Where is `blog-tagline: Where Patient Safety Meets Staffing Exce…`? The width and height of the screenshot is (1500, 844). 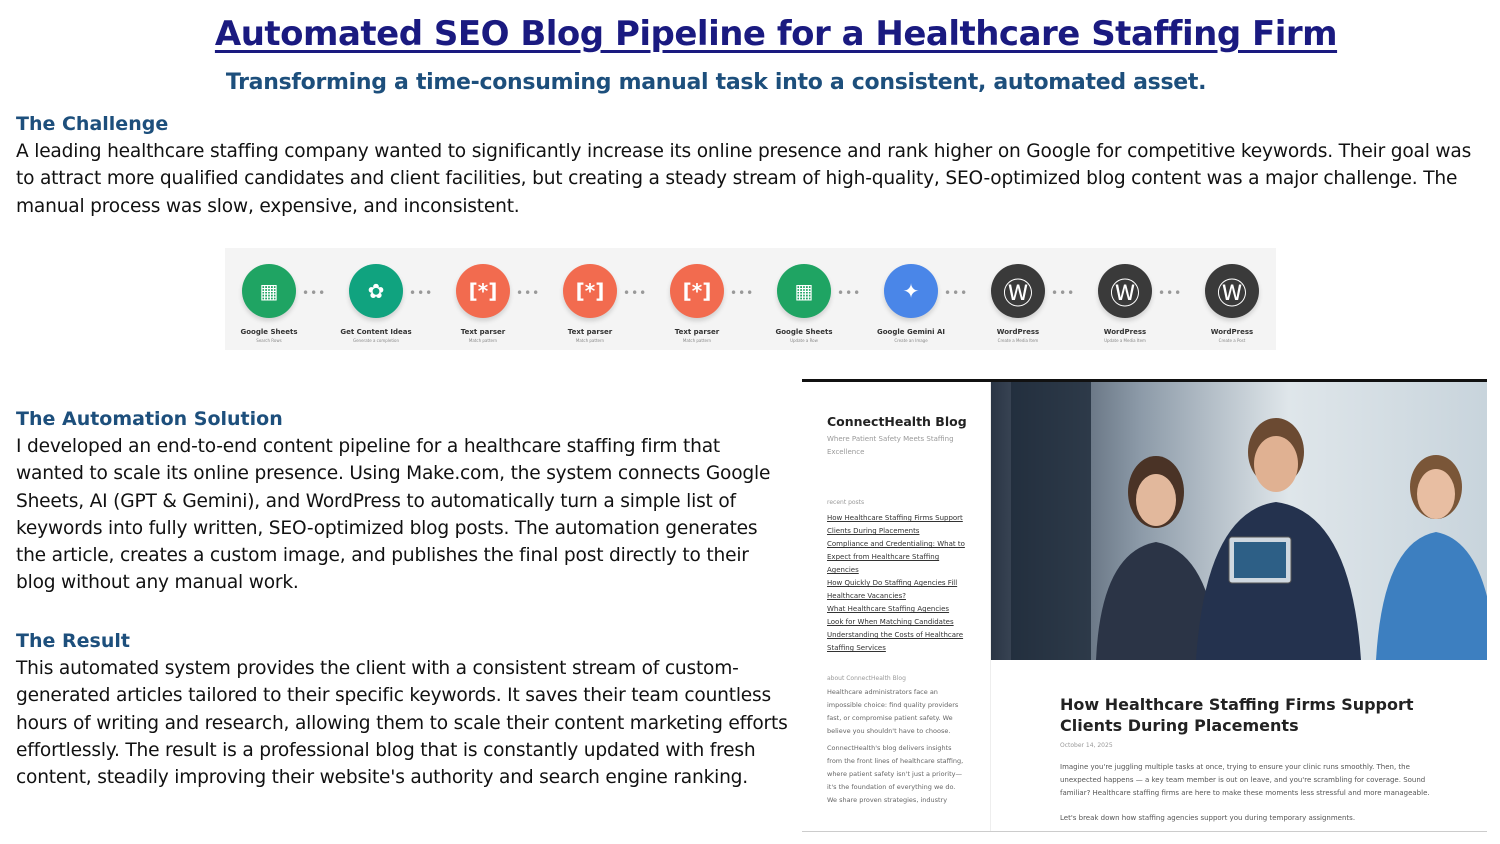
blog-tagline: Where Patient Safety Meets Staffing Exce… is located at coordinates (890, 445).